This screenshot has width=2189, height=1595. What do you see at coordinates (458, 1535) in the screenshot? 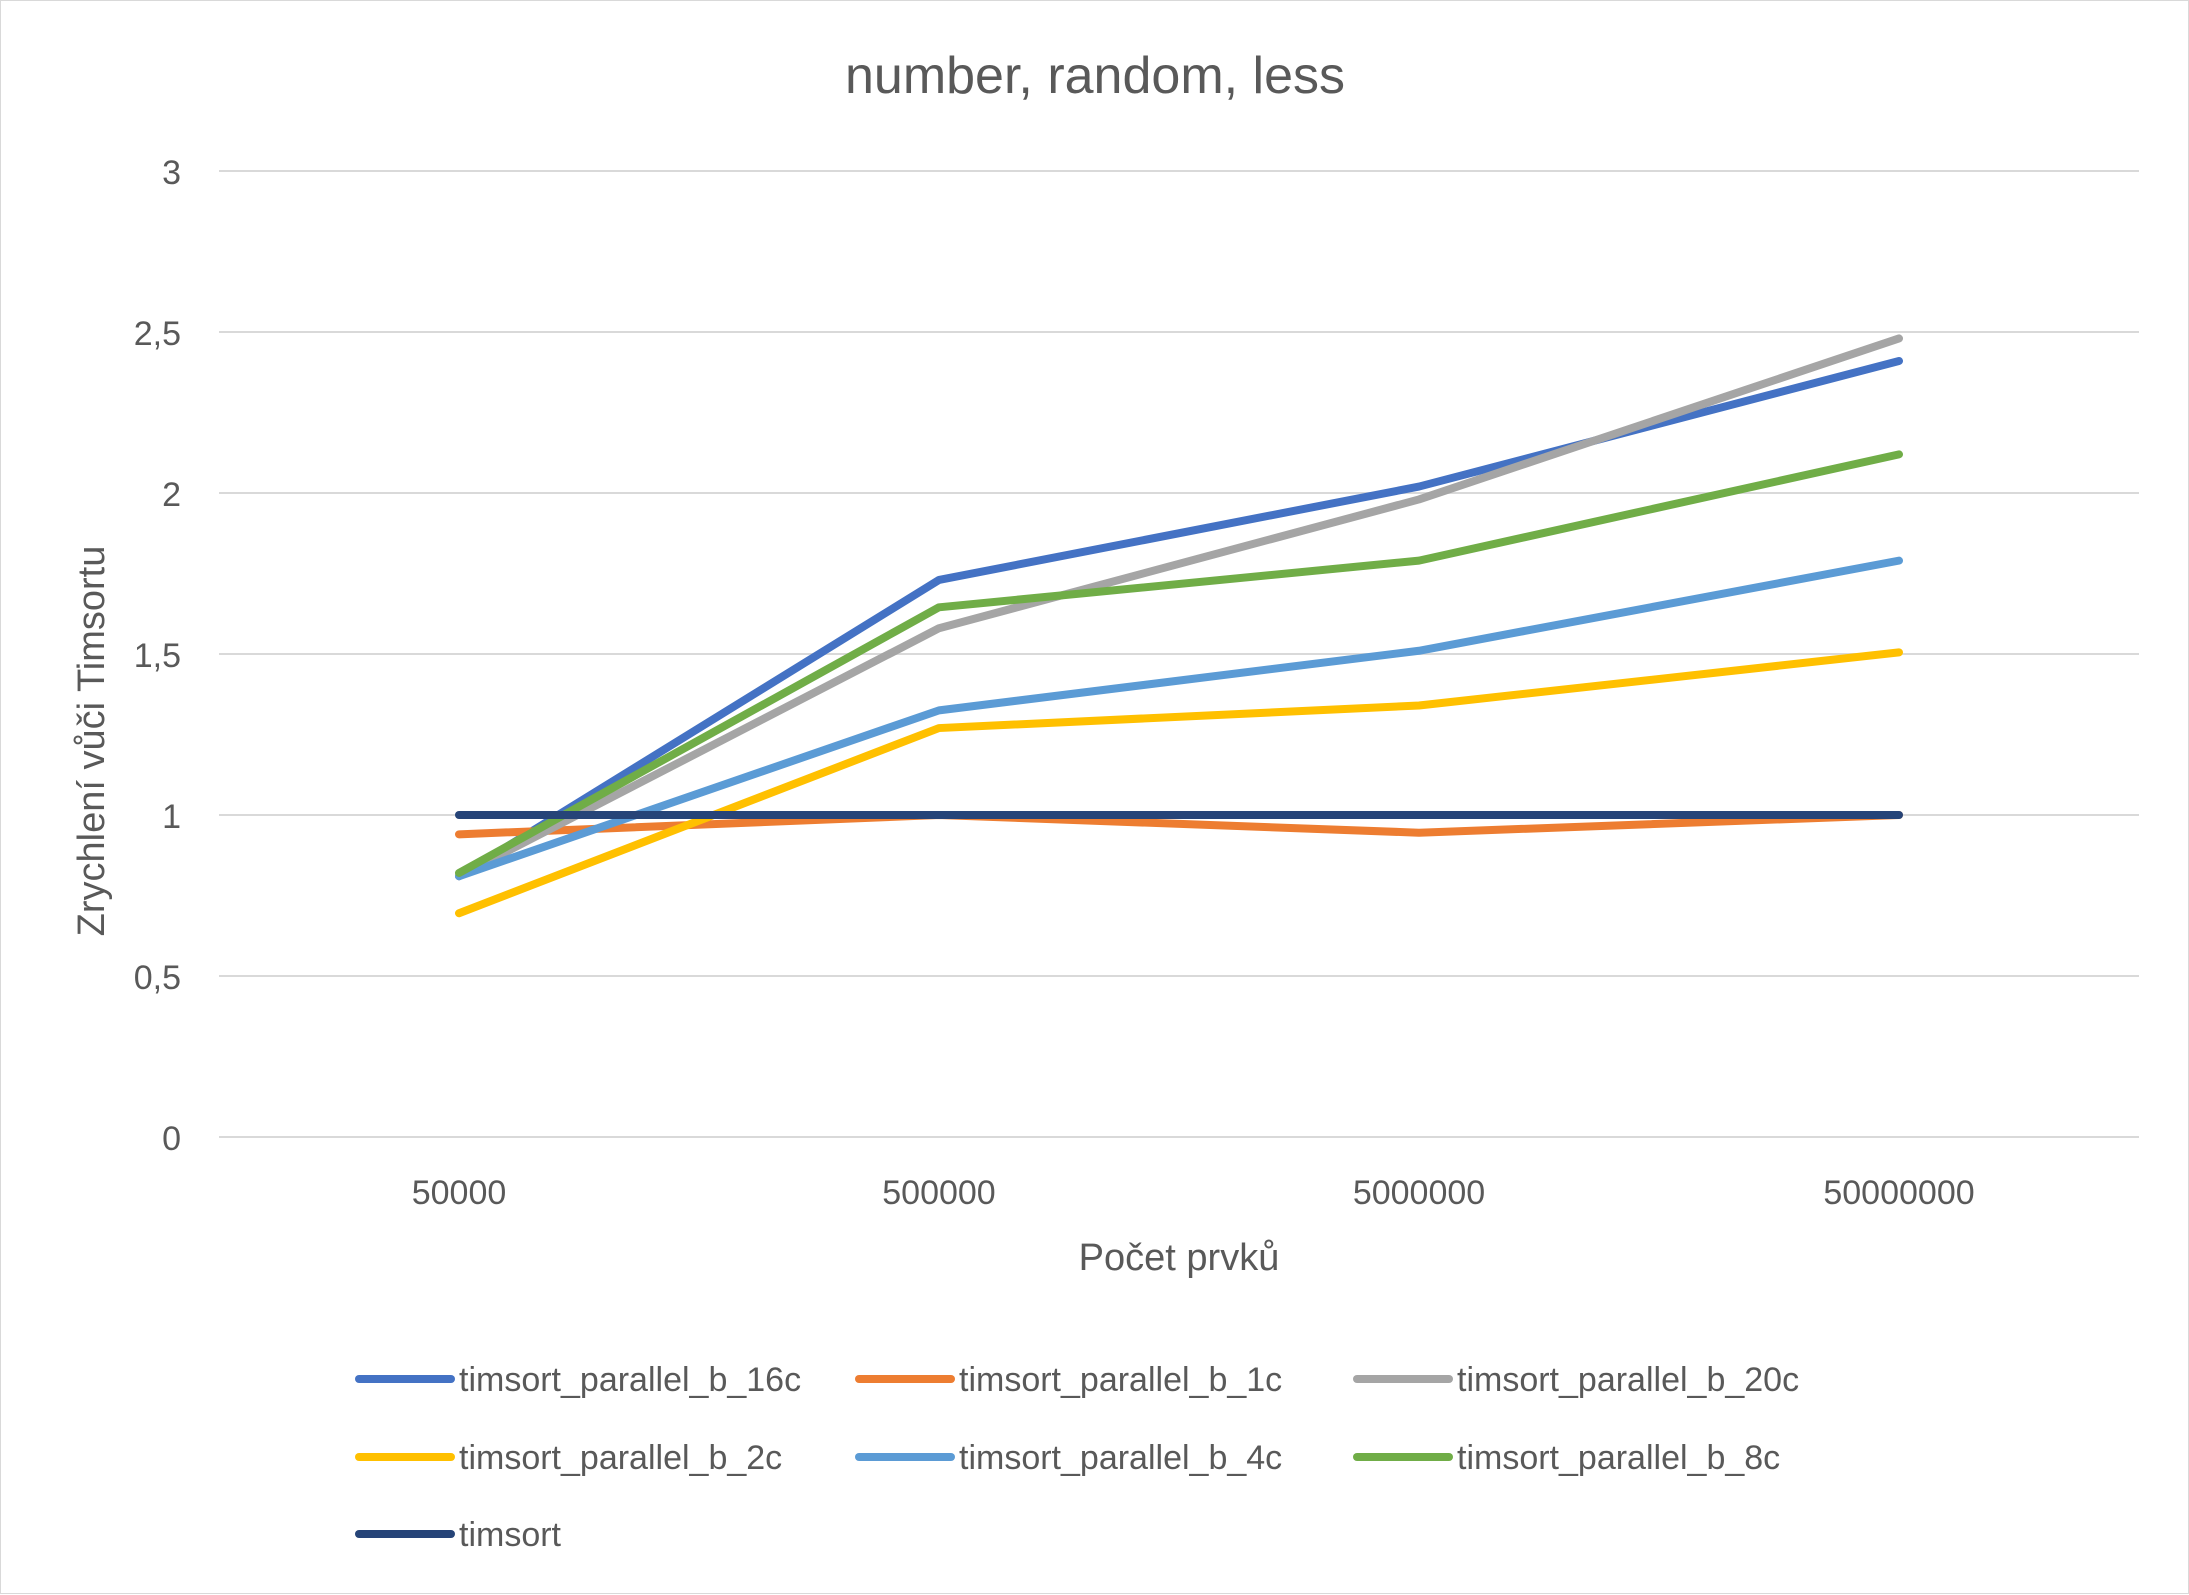
I see `legend-item: timsort` at bounding box center [458, 1535].